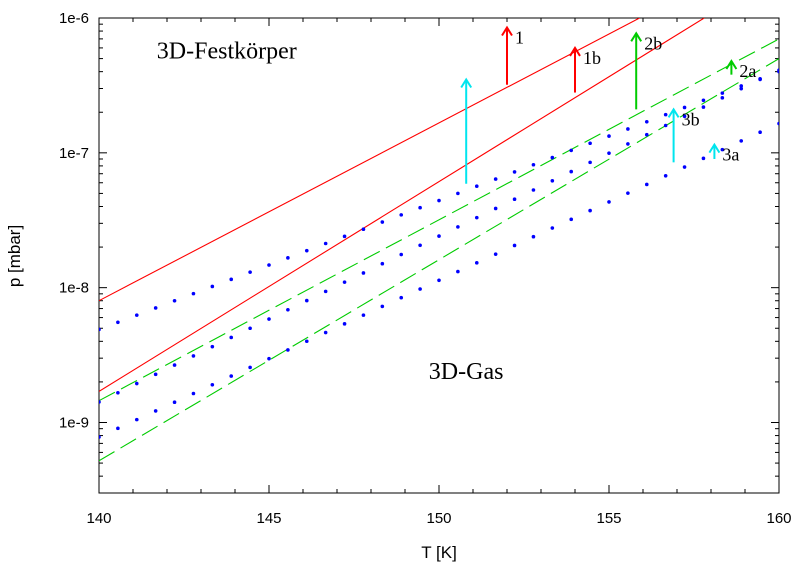  What do you see at coordinates (268, 518) in the screenshot?
I see `x-tick-label: 145` at bounding box center [268, 518].